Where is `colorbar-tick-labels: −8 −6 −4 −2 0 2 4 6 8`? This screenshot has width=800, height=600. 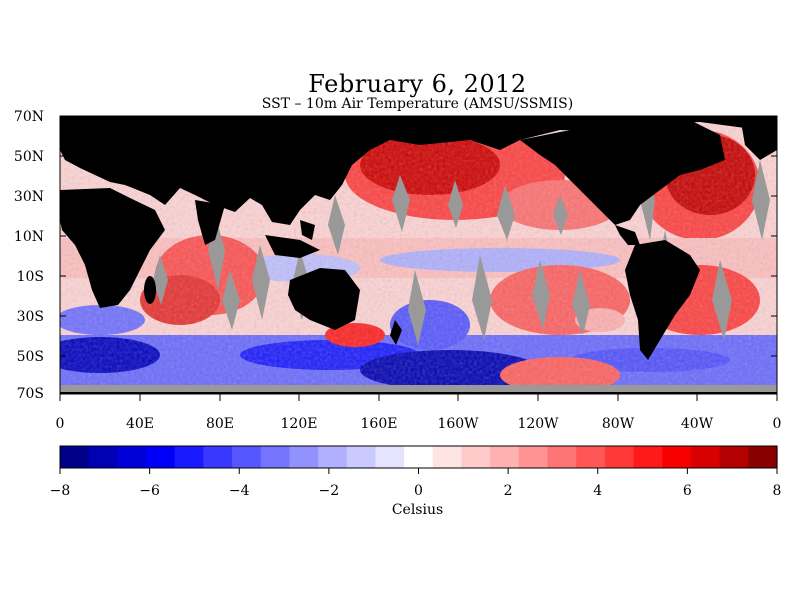
colorbar-tick-labels: −8 −6 −4 −2 0 2 4 6 8 is located at coordinates (416, 491).